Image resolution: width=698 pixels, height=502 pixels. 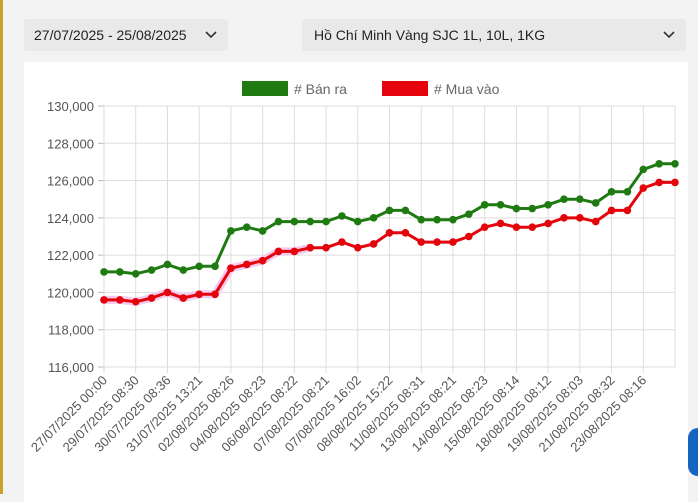 What do you see at coordinates (70, 255) in the screenshot?
I see `y-tick-label: 122,000` at bounding box center [70, 255].